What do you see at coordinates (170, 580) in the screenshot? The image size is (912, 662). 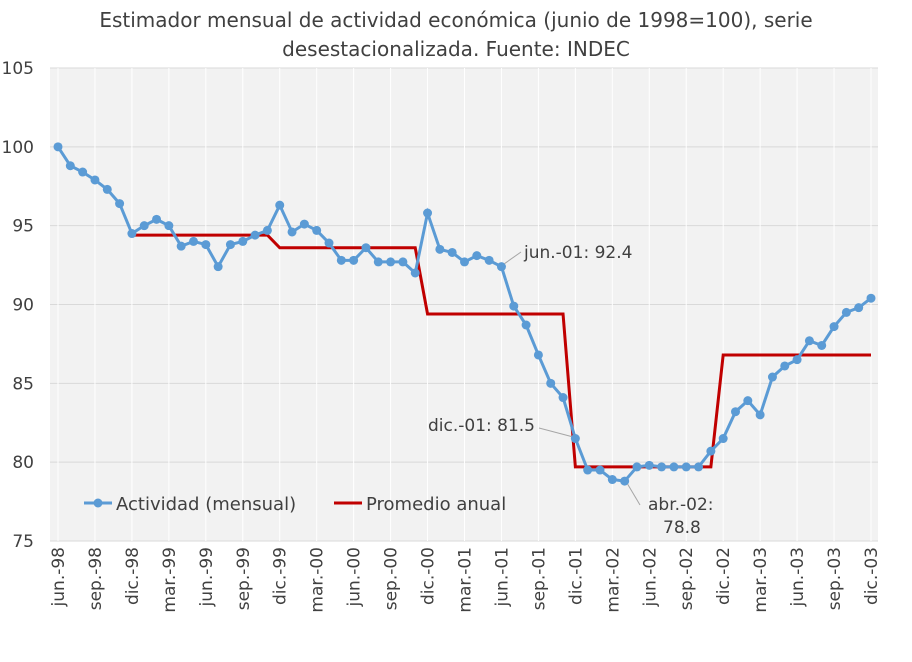 I see `x-tick-label: mar.-99` at bounding box center [170, 580].